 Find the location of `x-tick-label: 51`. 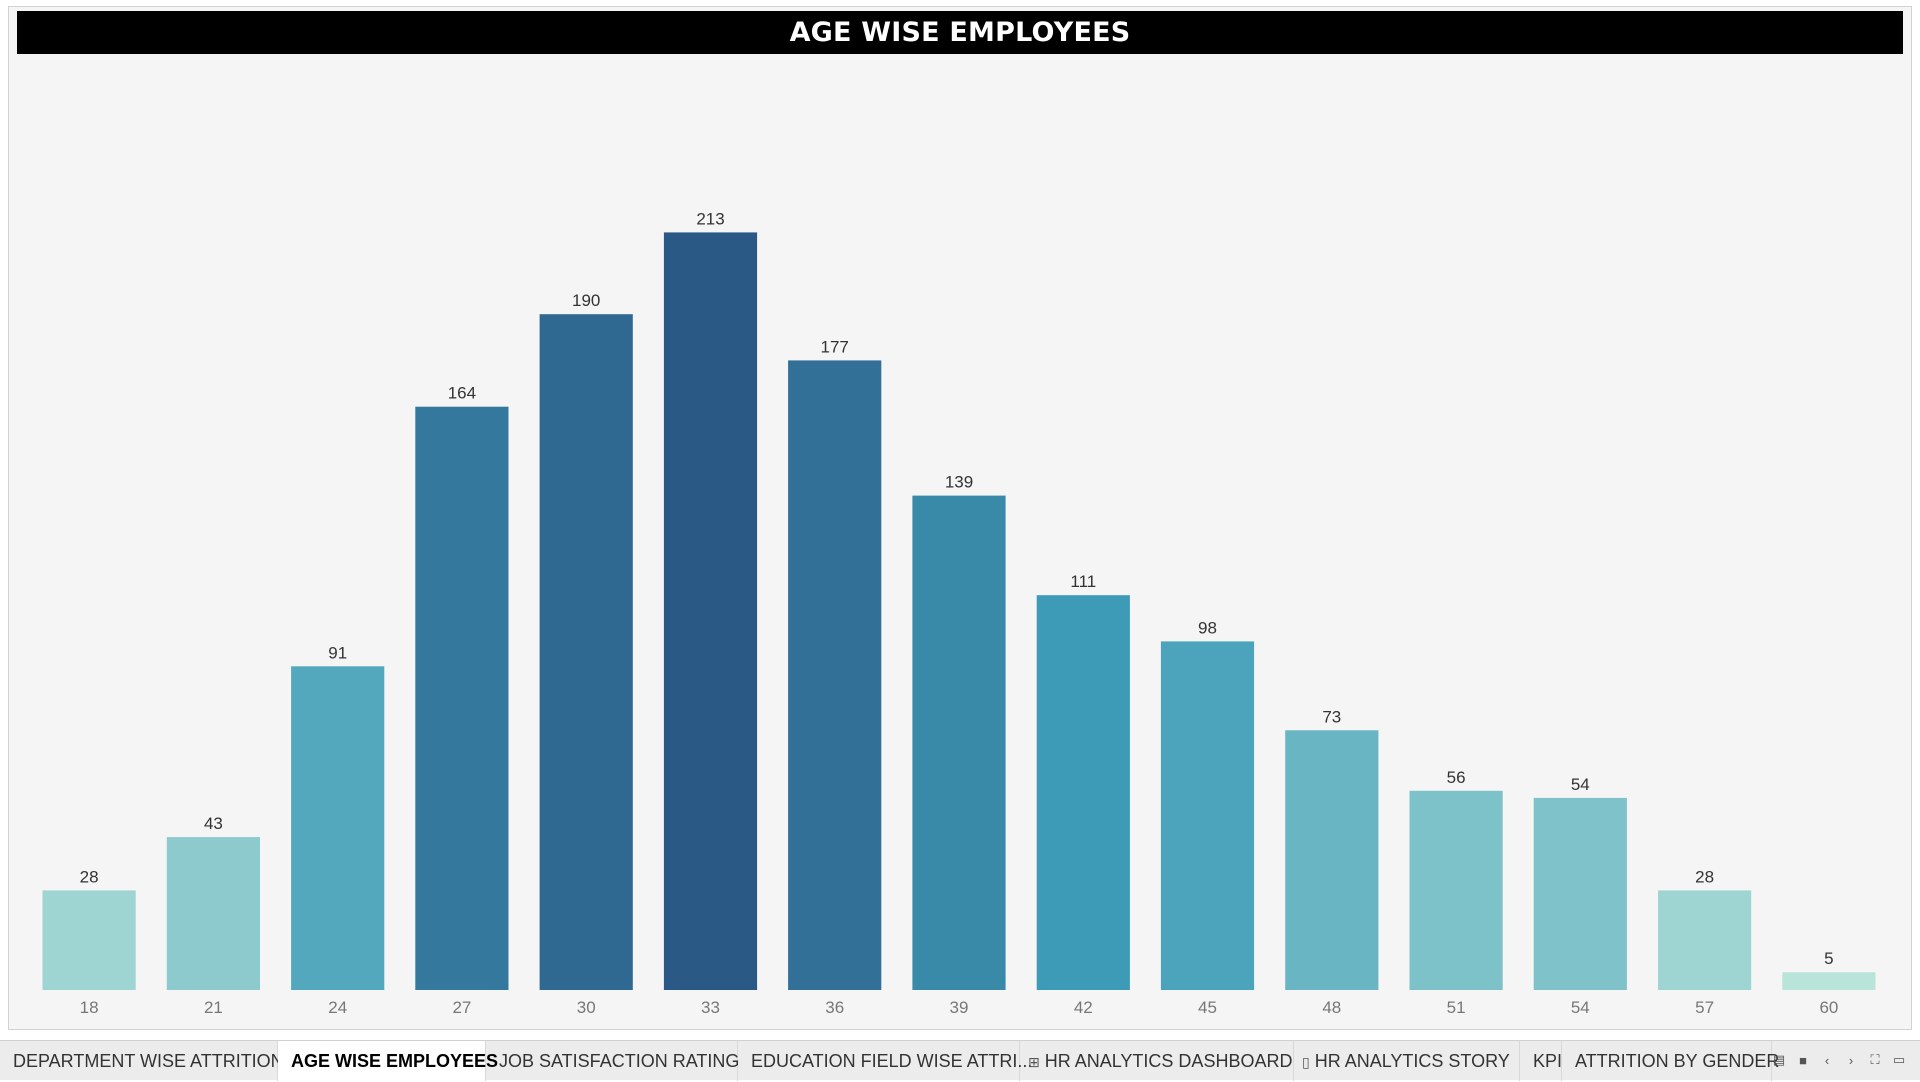

x-tick-label: 51 is located at coordinates (1456, 1007).